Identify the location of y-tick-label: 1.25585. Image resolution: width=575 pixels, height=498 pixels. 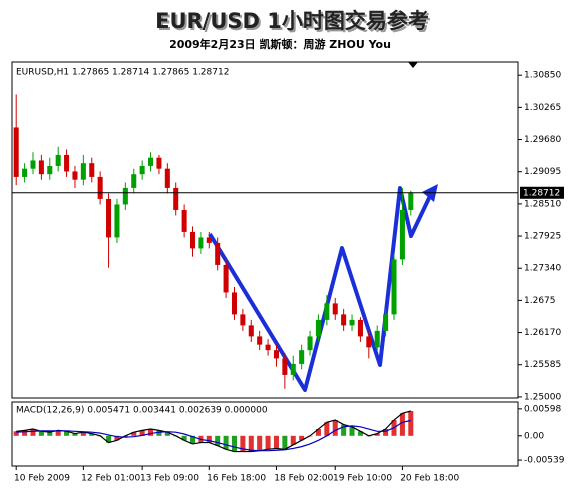
(542, 365).